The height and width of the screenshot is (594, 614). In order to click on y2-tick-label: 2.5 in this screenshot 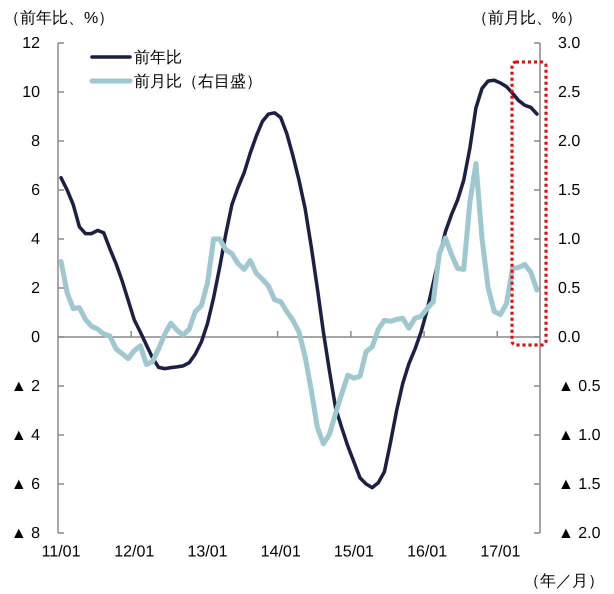, I will do `click(569, 93)`.